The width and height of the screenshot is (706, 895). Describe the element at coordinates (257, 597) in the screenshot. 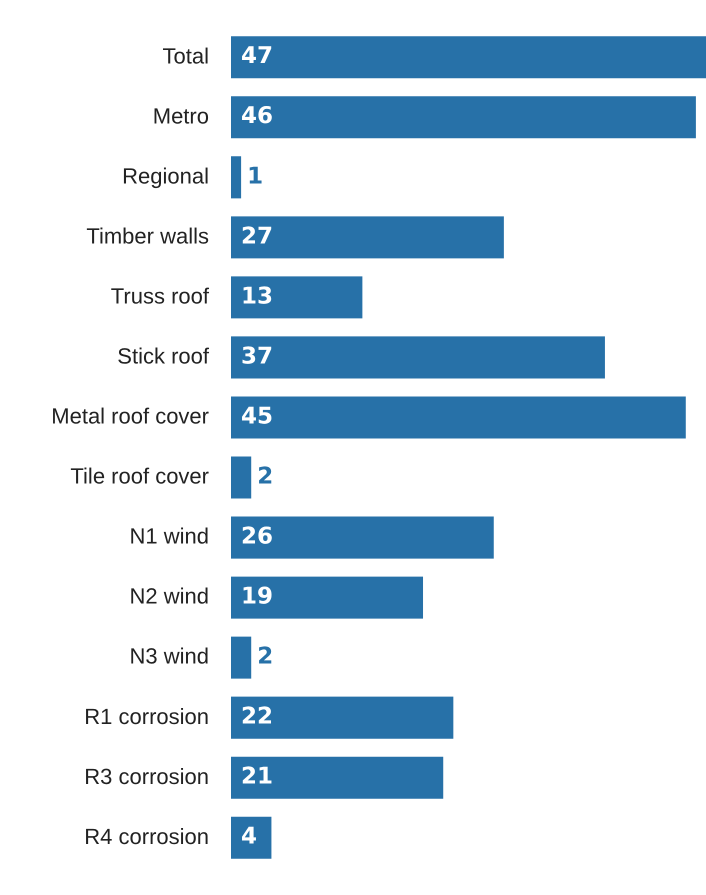

I see `data-label: 19` at that location.